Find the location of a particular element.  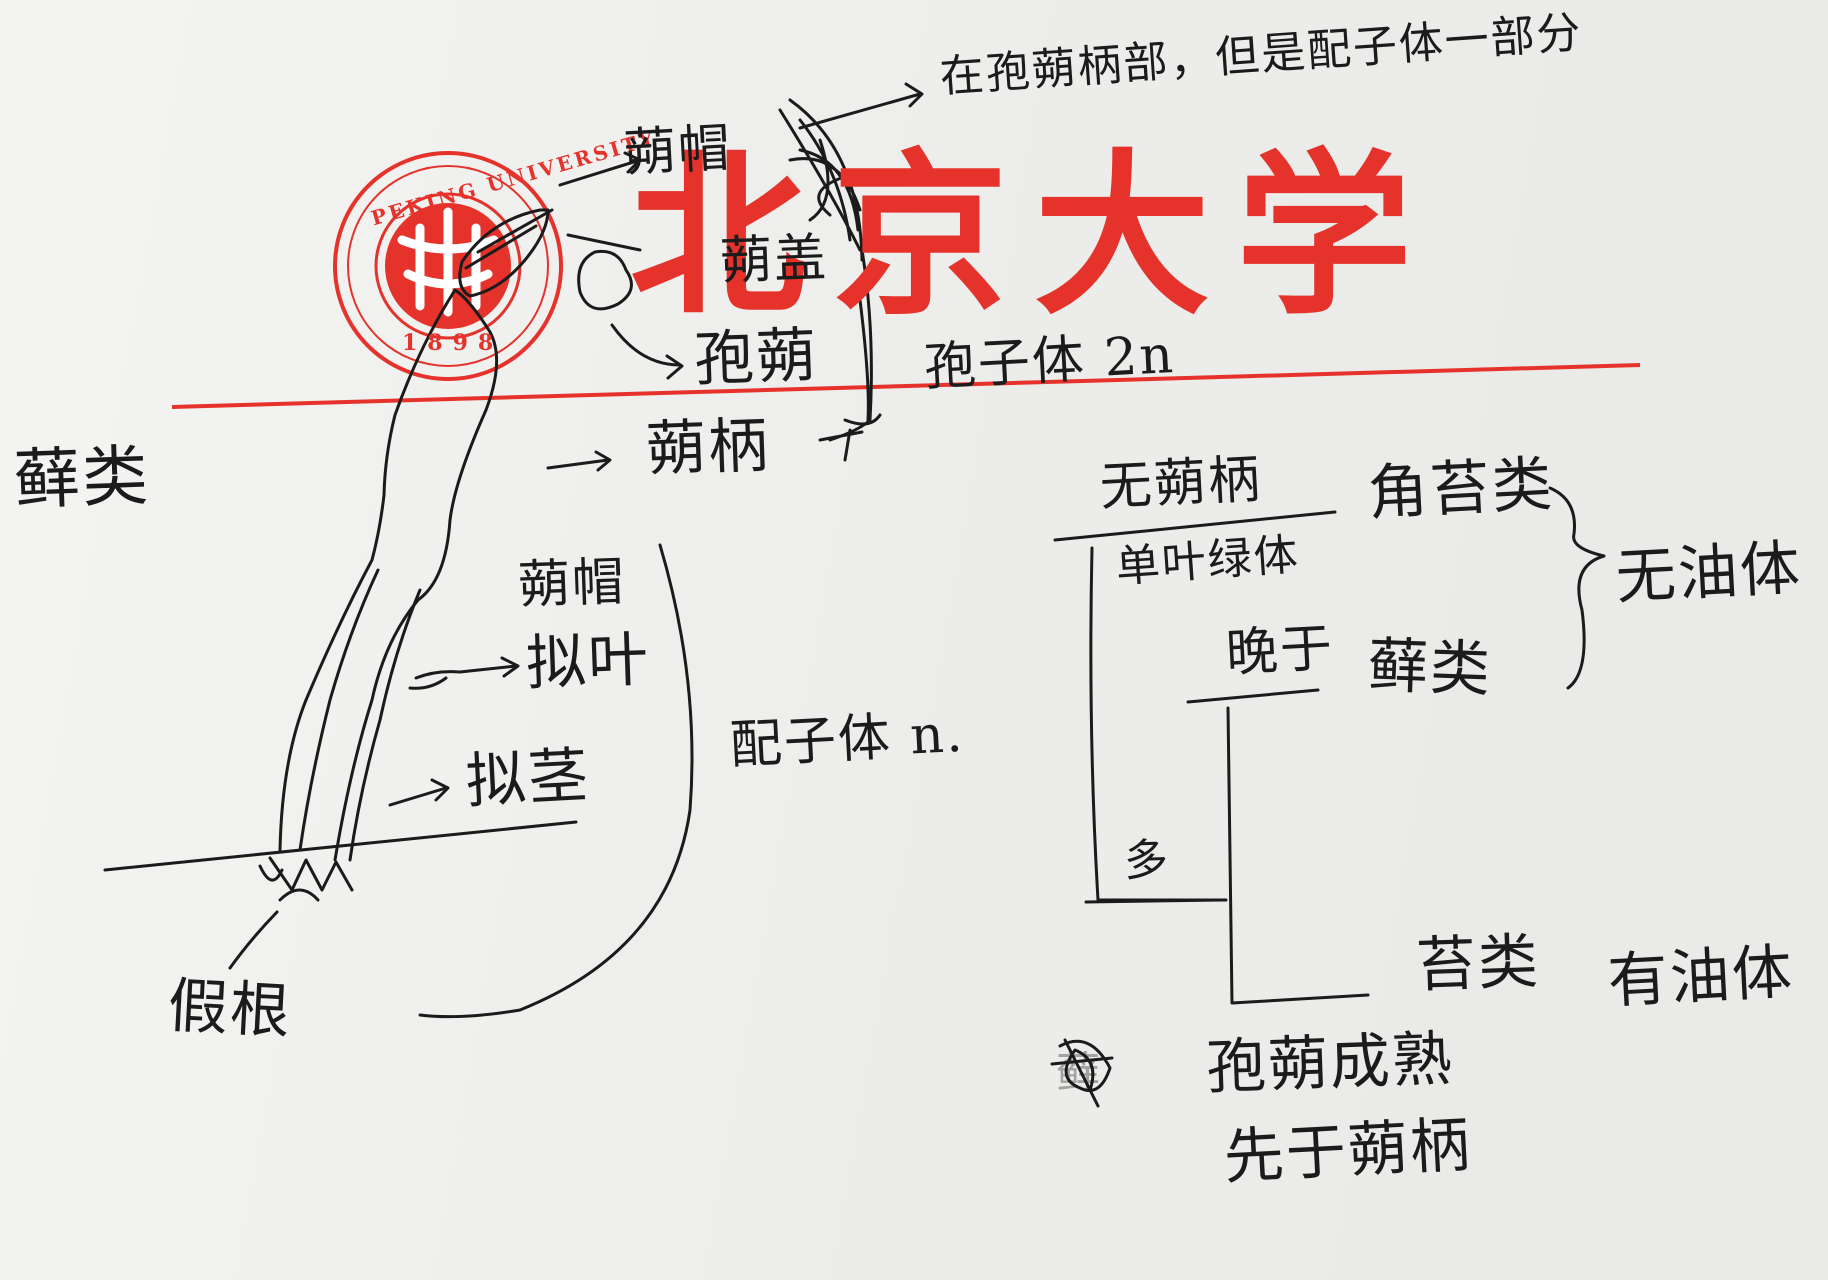

rhizoid-marks is located at coordinates (306, 879).